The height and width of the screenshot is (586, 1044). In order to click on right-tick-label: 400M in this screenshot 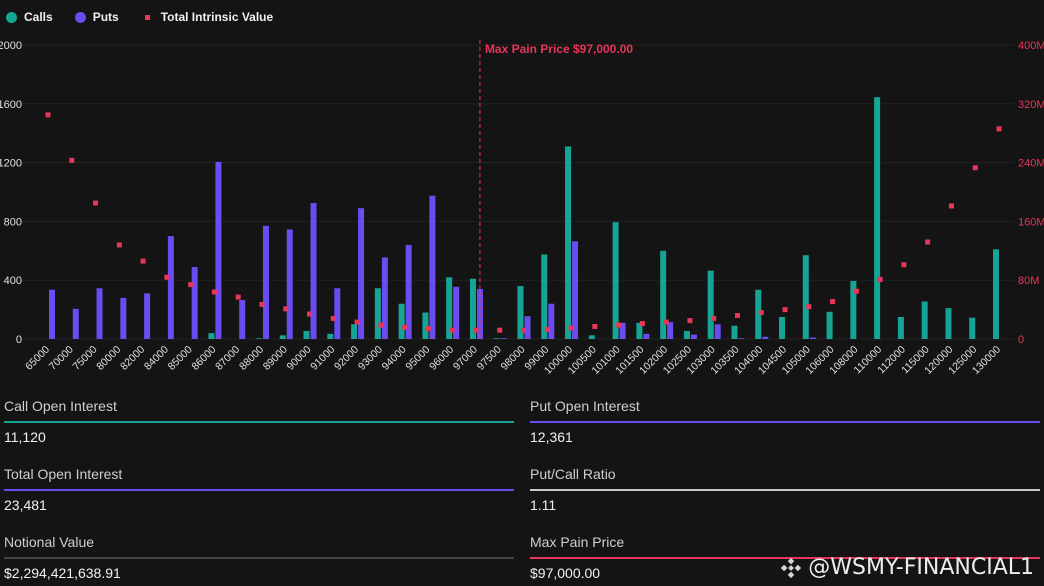, I will do `click(1031, 46)`.